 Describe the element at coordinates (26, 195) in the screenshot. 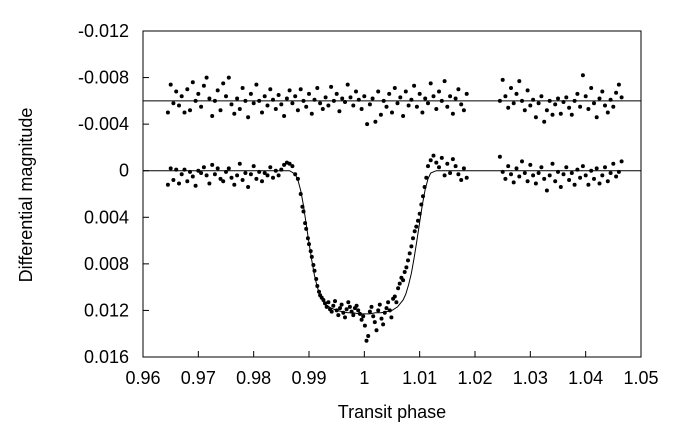

I see `y-axis-title: Differential magnitude` at that location.